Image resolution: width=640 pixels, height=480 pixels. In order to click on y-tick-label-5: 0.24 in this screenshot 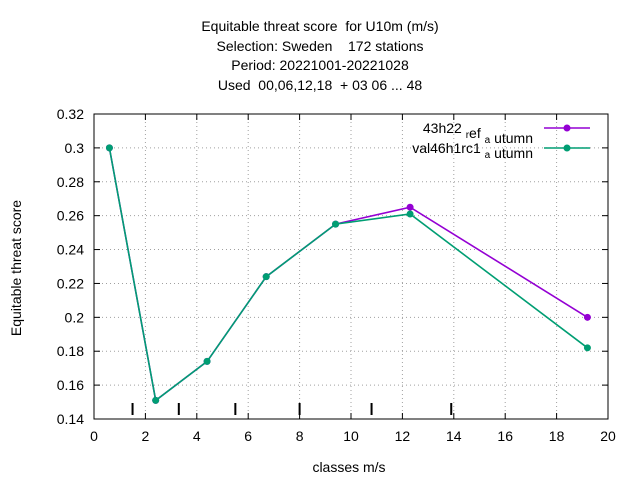, I will do `click(70, 250)`.